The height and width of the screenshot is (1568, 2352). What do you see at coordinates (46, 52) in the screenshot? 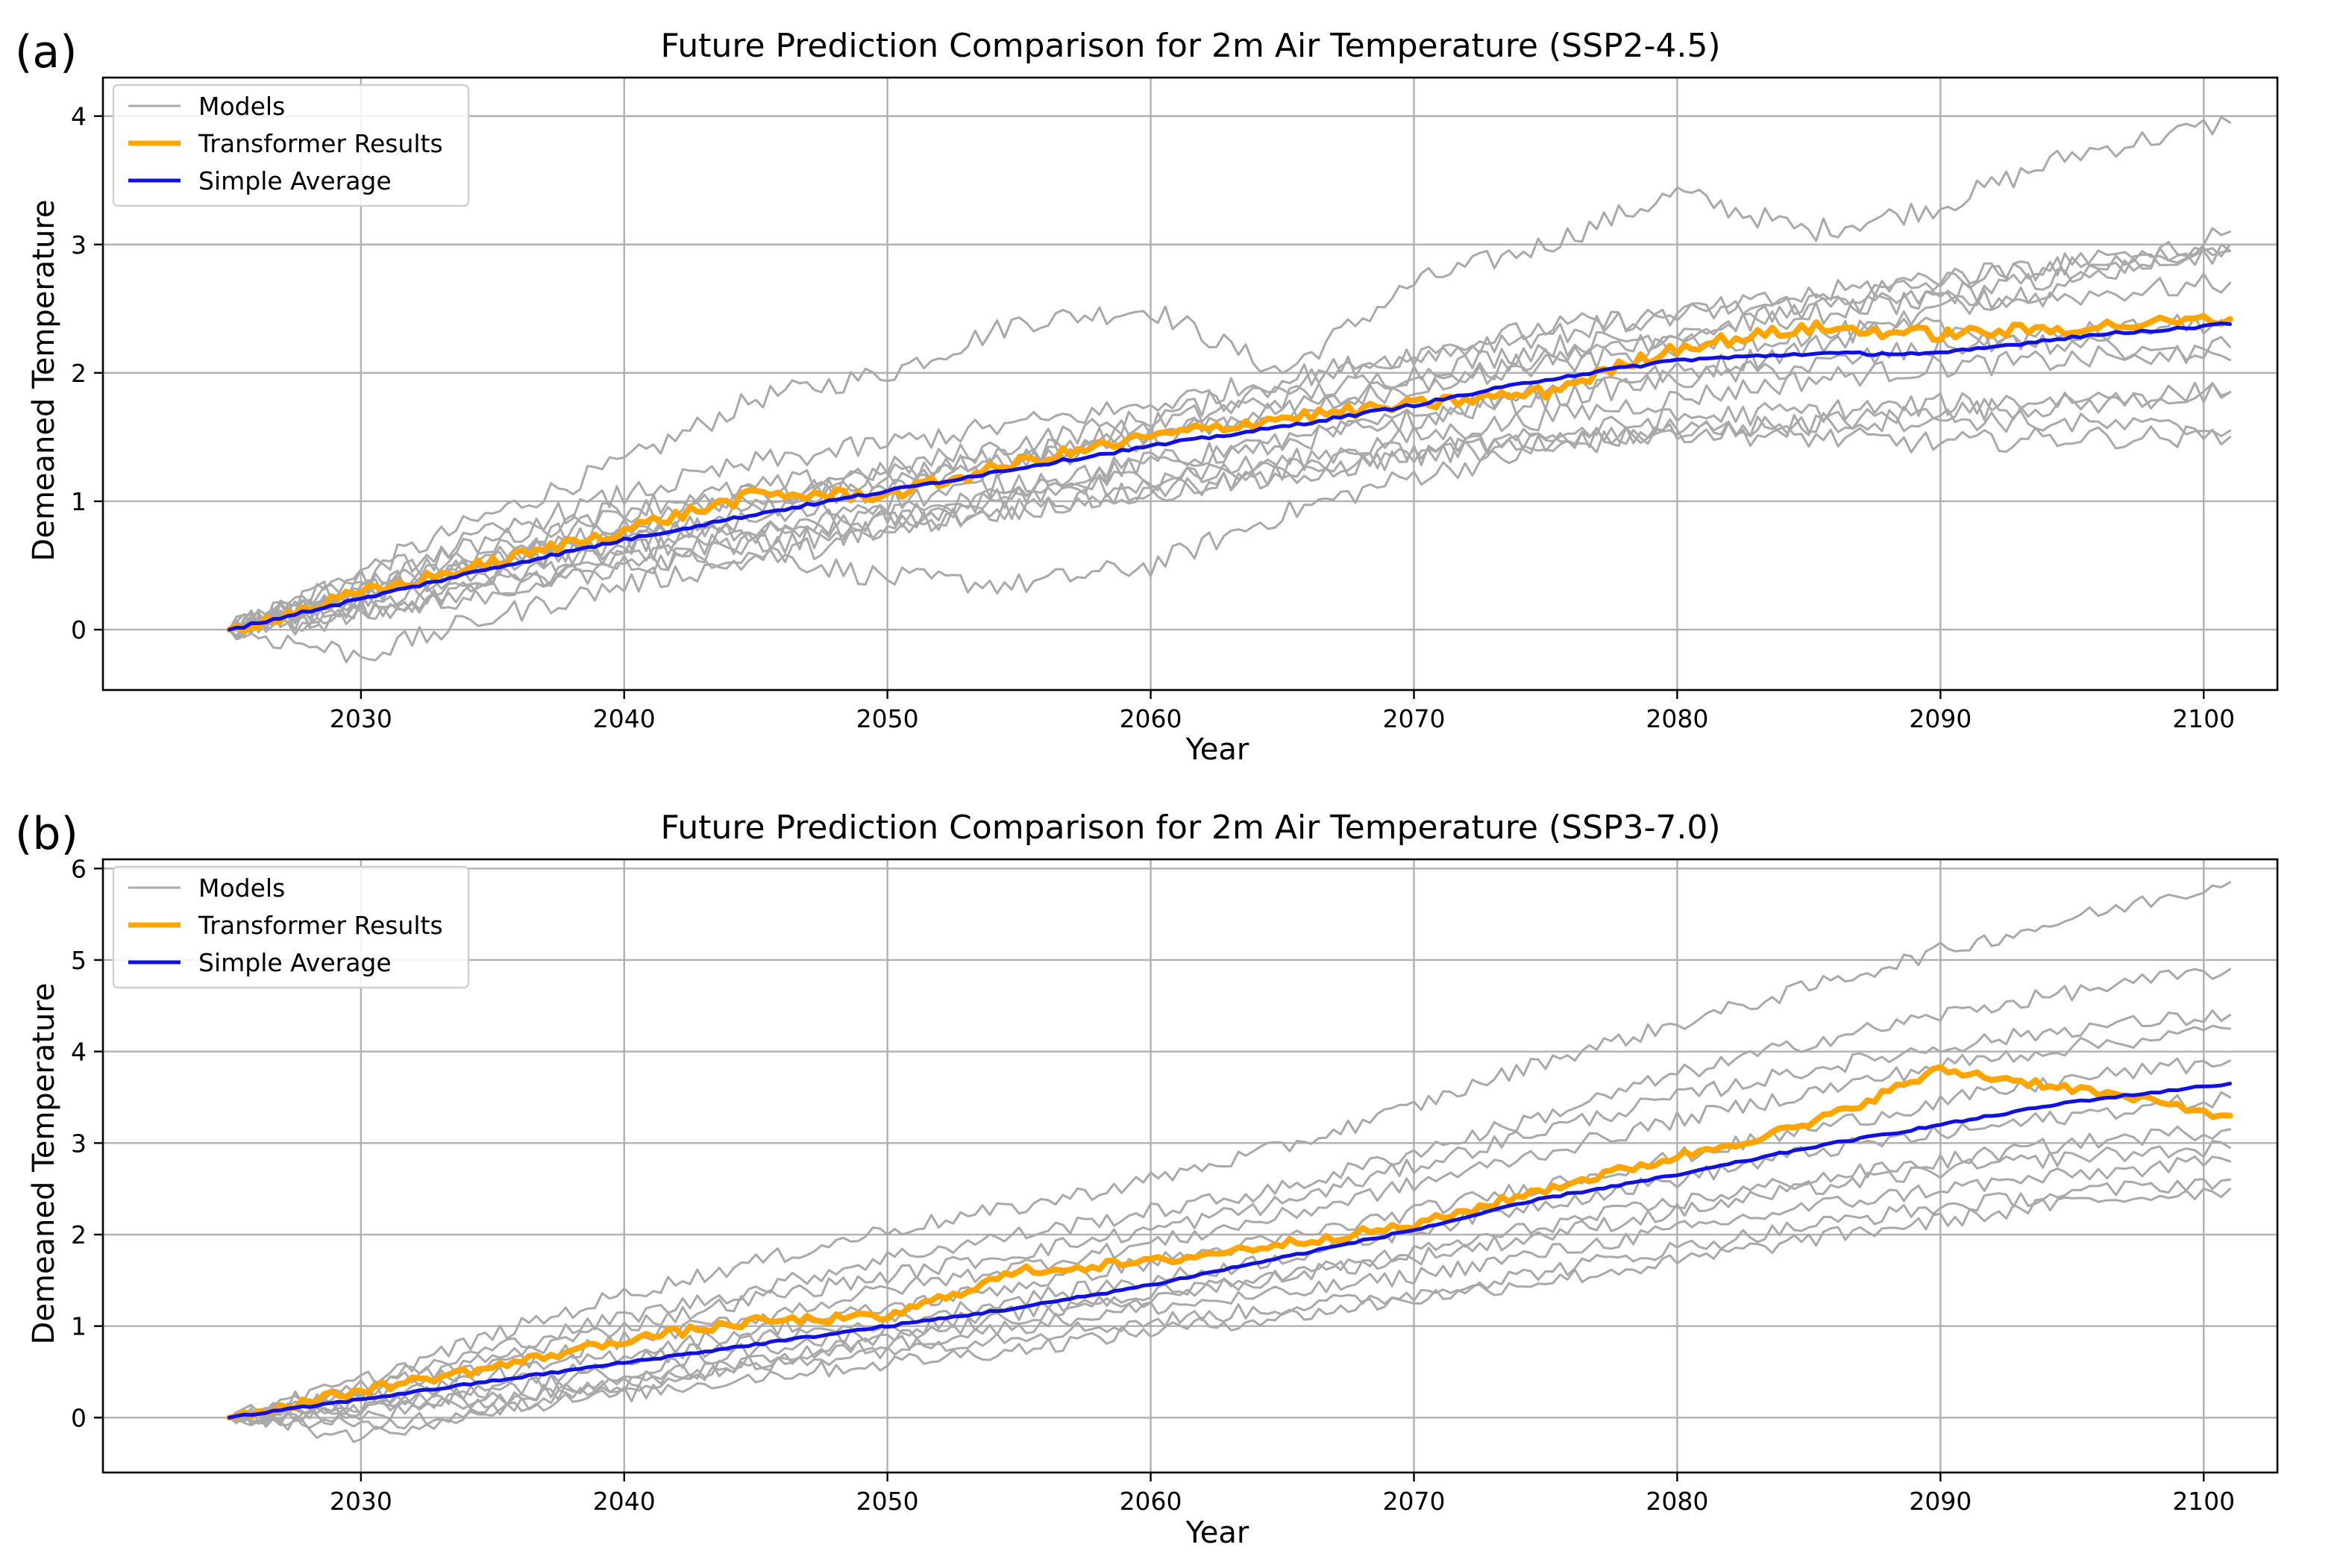
I see `panel-label: (a)` at bounding box center [46, 52].